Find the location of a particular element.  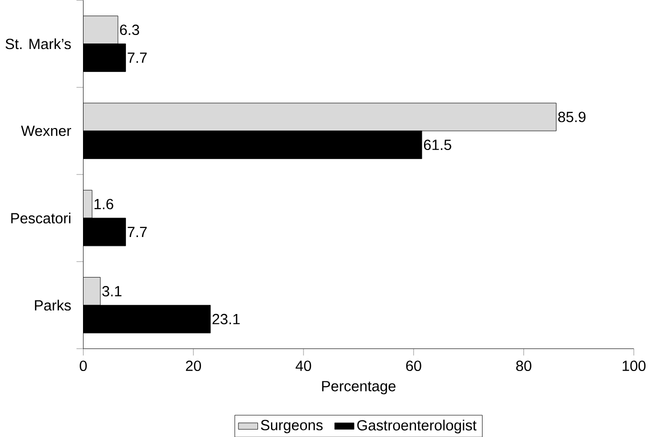

data-label: 23.1 is located at coordinates (226, 319).